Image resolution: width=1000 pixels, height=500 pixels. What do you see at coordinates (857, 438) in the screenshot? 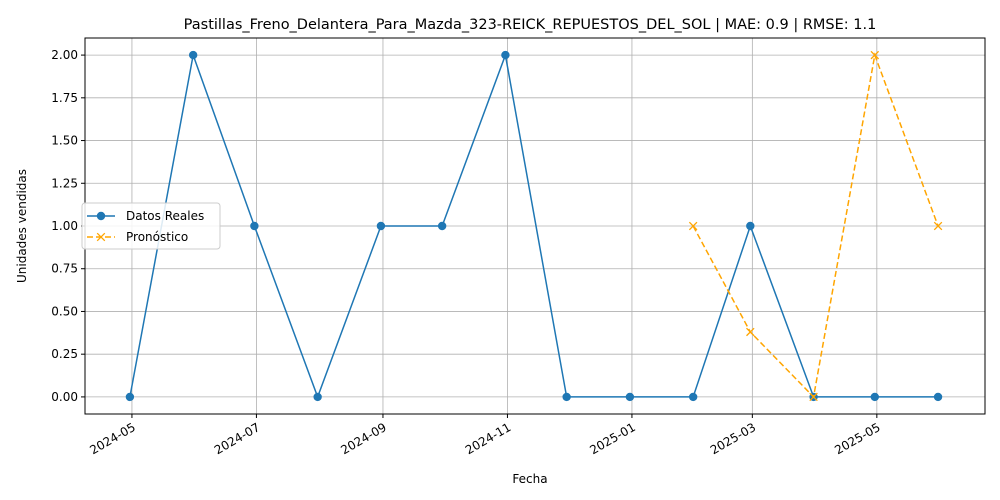
I see `x-tick-label: 2025-05` at bounding box center [857, 438].